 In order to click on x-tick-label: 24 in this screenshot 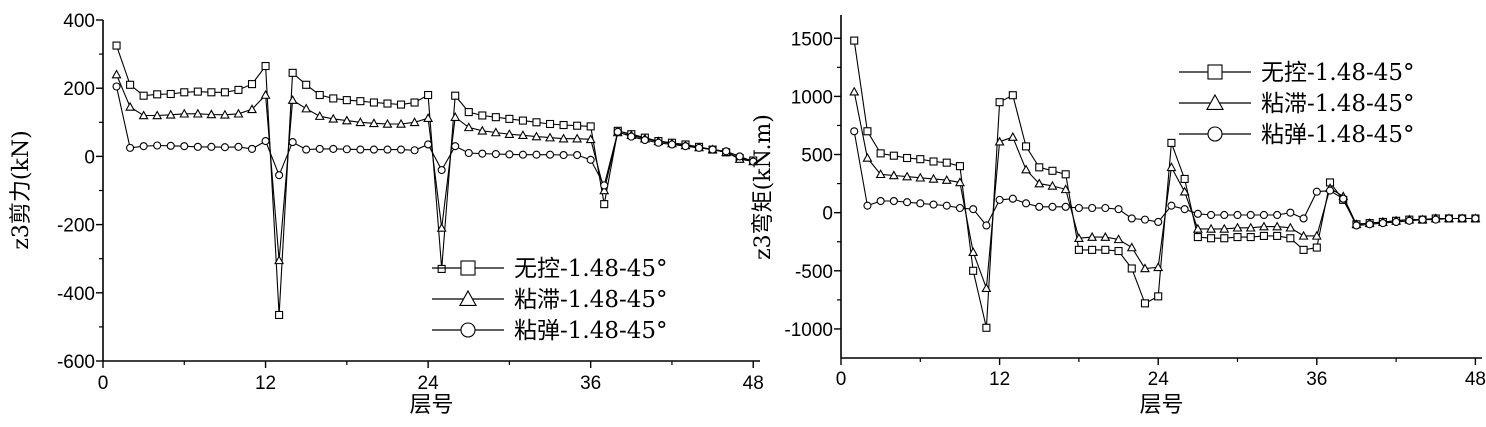, I will do `click(1159, 379)`.